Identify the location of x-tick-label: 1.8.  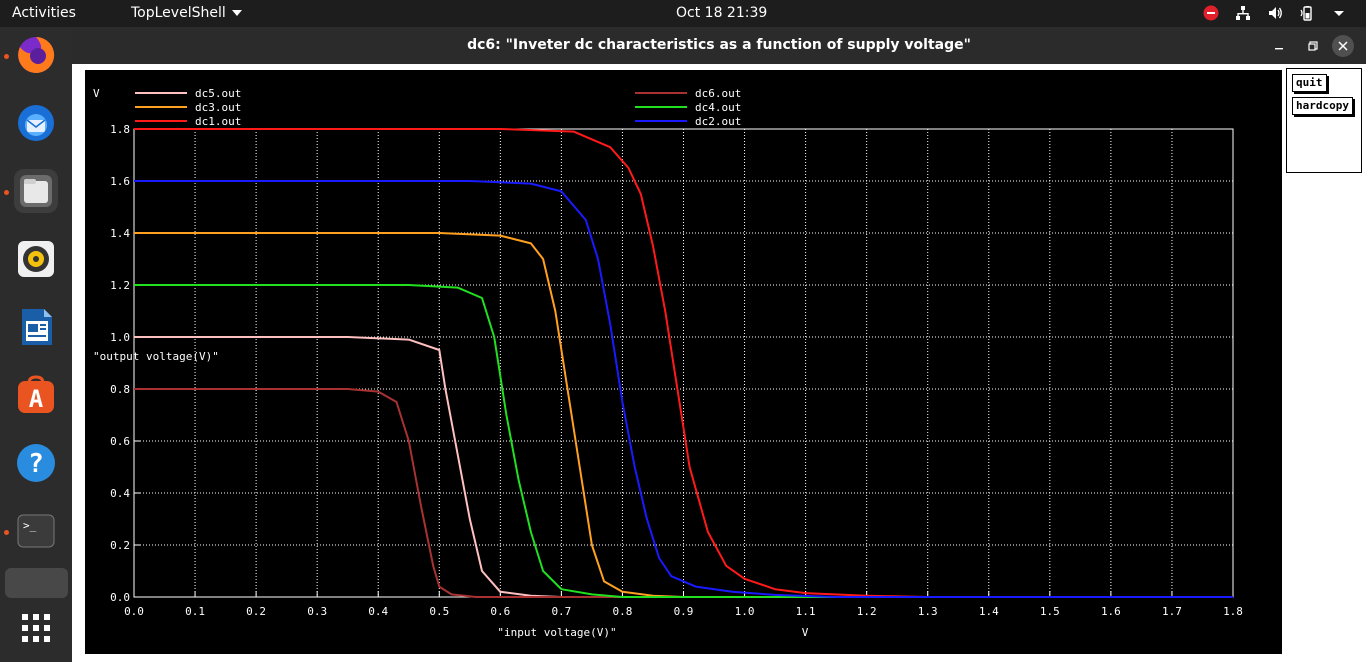
(1233, 611).